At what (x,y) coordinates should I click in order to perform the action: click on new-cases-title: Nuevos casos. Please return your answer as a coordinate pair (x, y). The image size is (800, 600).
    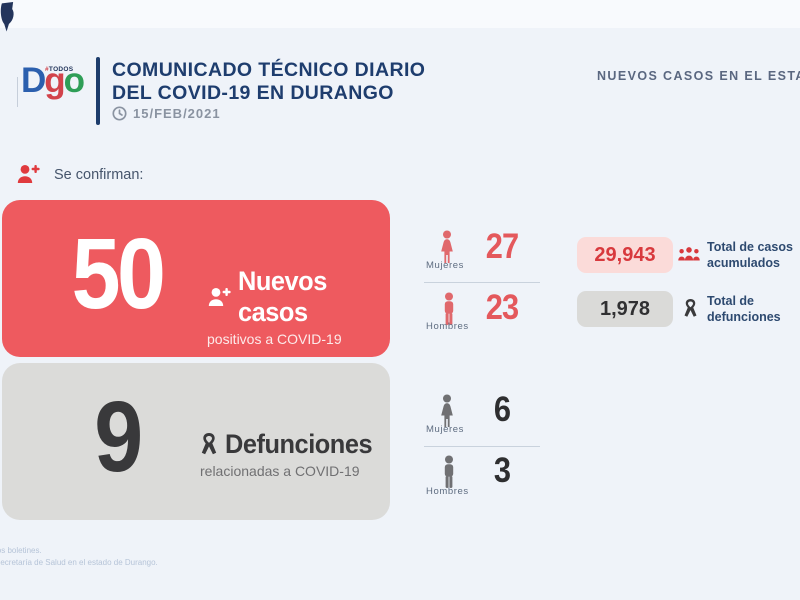
    Looking at the image, I should click on (282, 296).